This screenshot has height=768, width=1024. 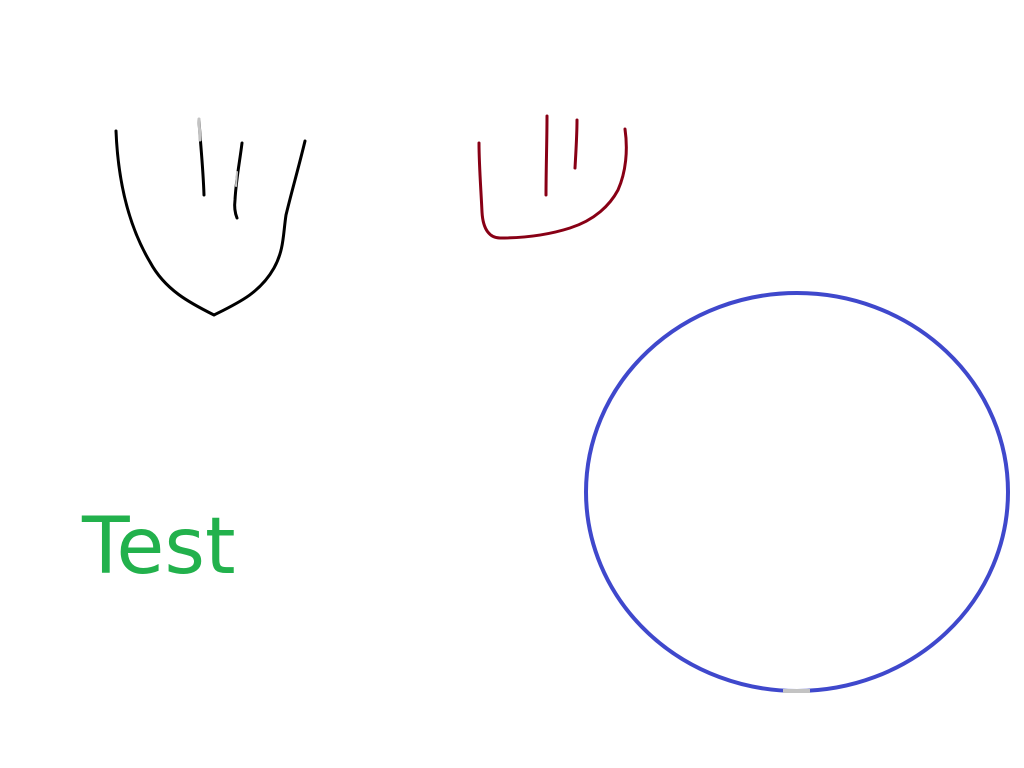 What do you see at coordinates (199, 129) in the screenshot?
I see `grey-mark-left` at bounding box center [199, 129].